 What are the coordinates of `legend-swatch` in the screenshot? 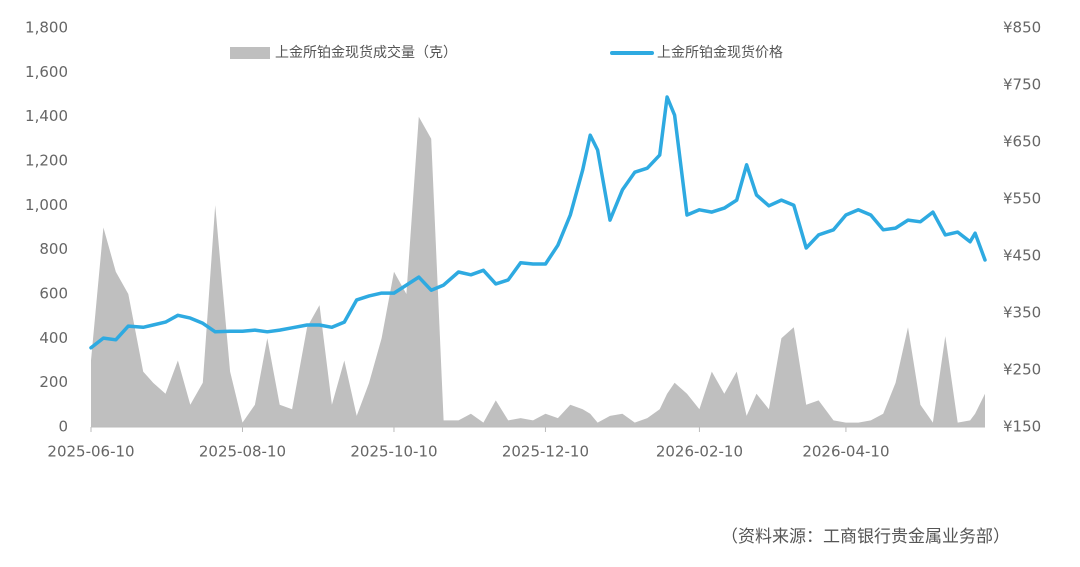 It's located at (250, 53).